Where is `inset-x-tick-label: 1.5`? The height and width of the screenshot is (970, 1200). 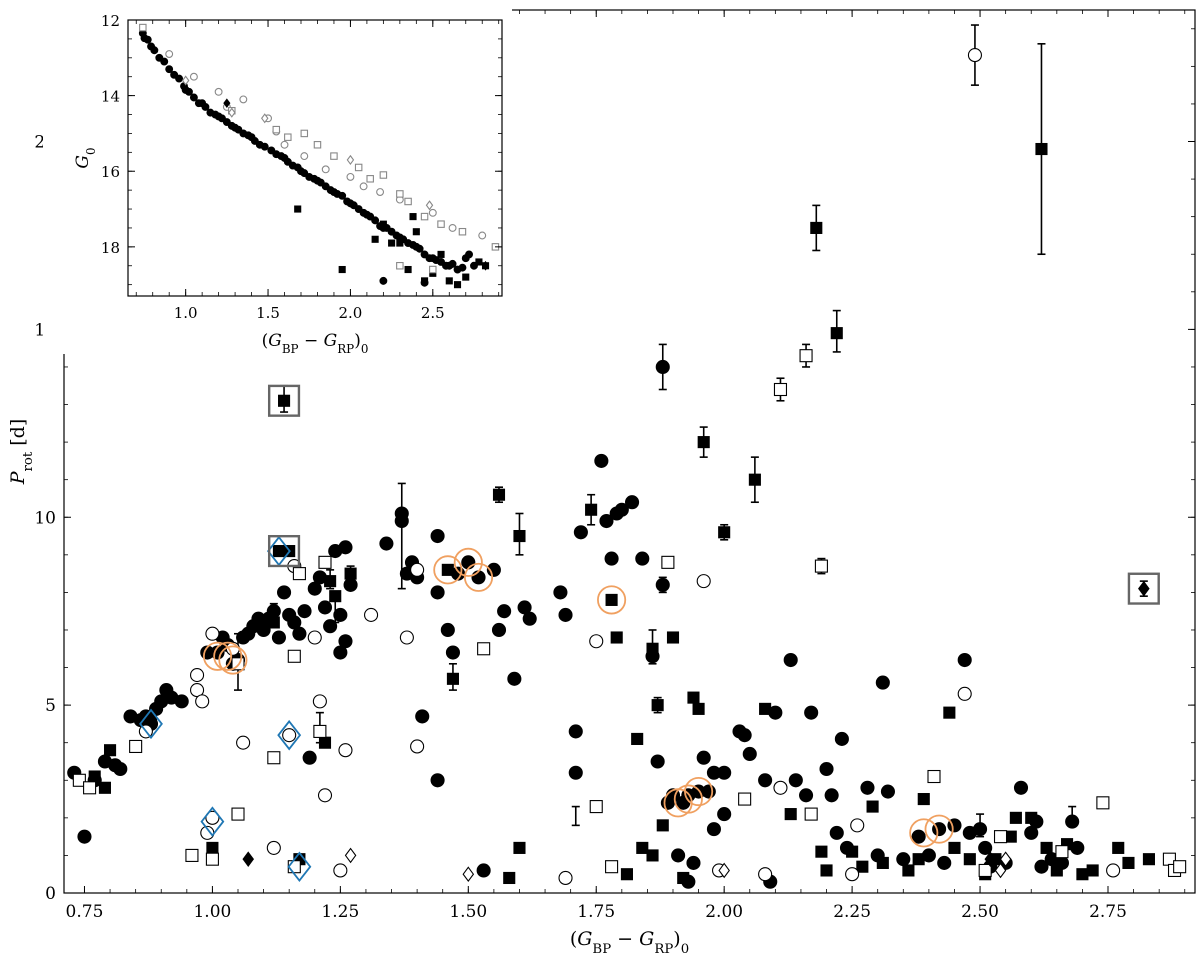
inset-x-tick-label: 1.5 is located at coordinates (268, 313).